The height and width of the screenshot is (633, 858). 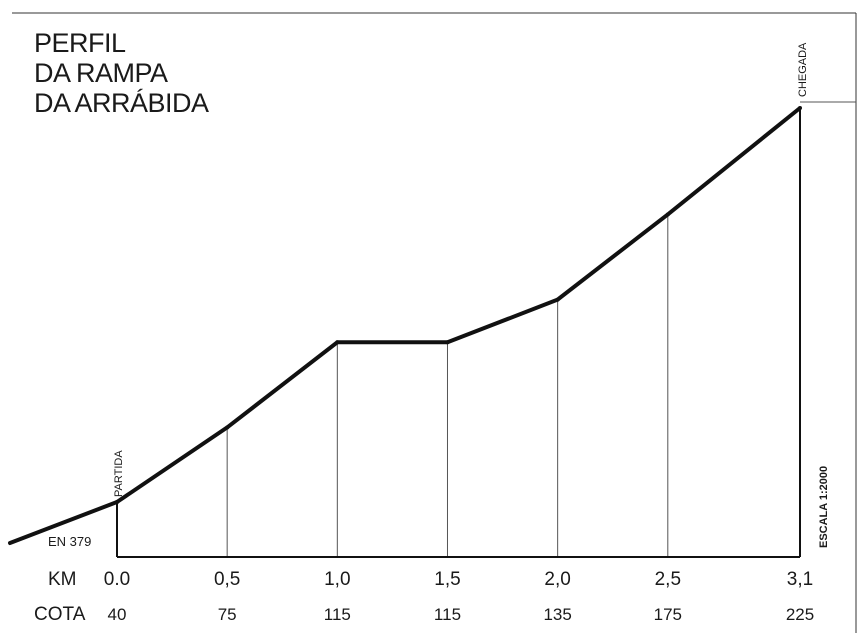 What do you see at coordinates (800, 579) in the screenshot?
I see `km-tick-label-6: 3,1` at bounding box center [800, 579].